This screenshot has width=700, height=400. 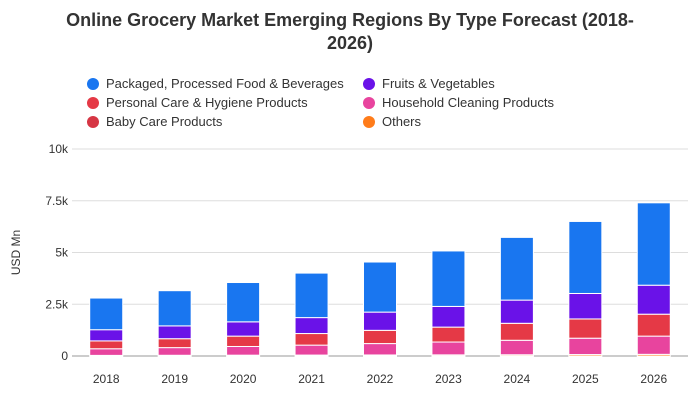 What do you see at coordinates (174, 379) in the screenshot?
I see `x-tick-label: 2019` at bounding box center [174, 379].